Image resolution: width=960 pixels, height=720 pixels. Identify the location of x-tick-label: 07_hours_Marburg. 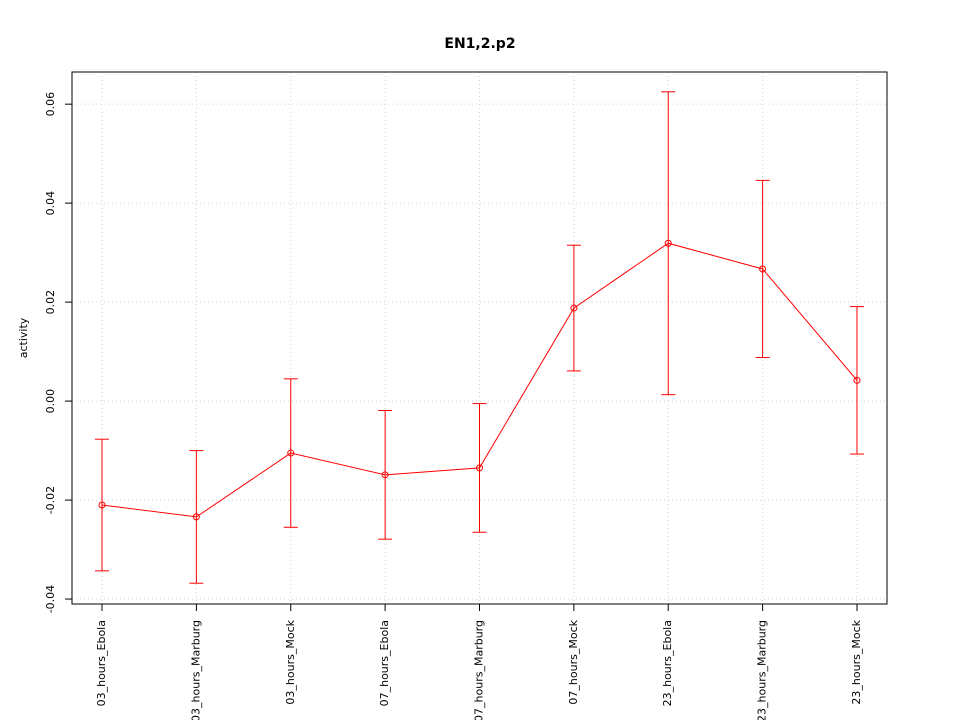
(479, 670).